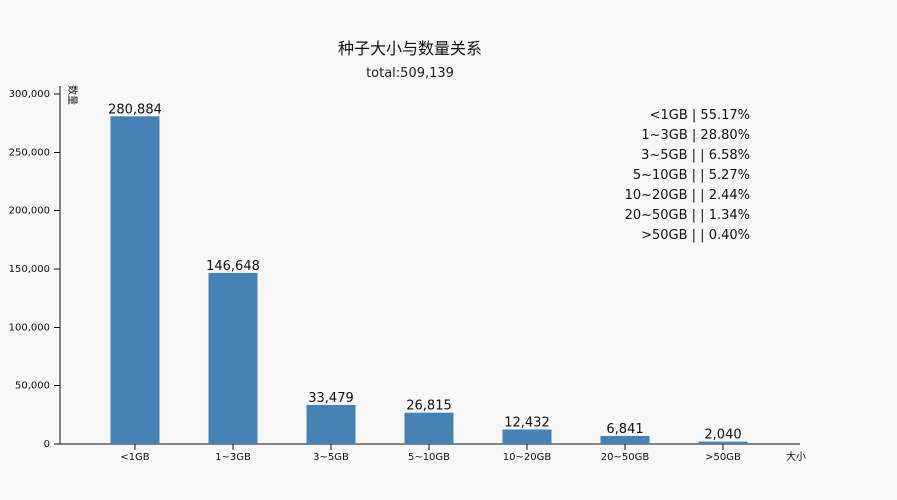  I want to click on y-axis-tick-label: 200,000, so click(29, 211).